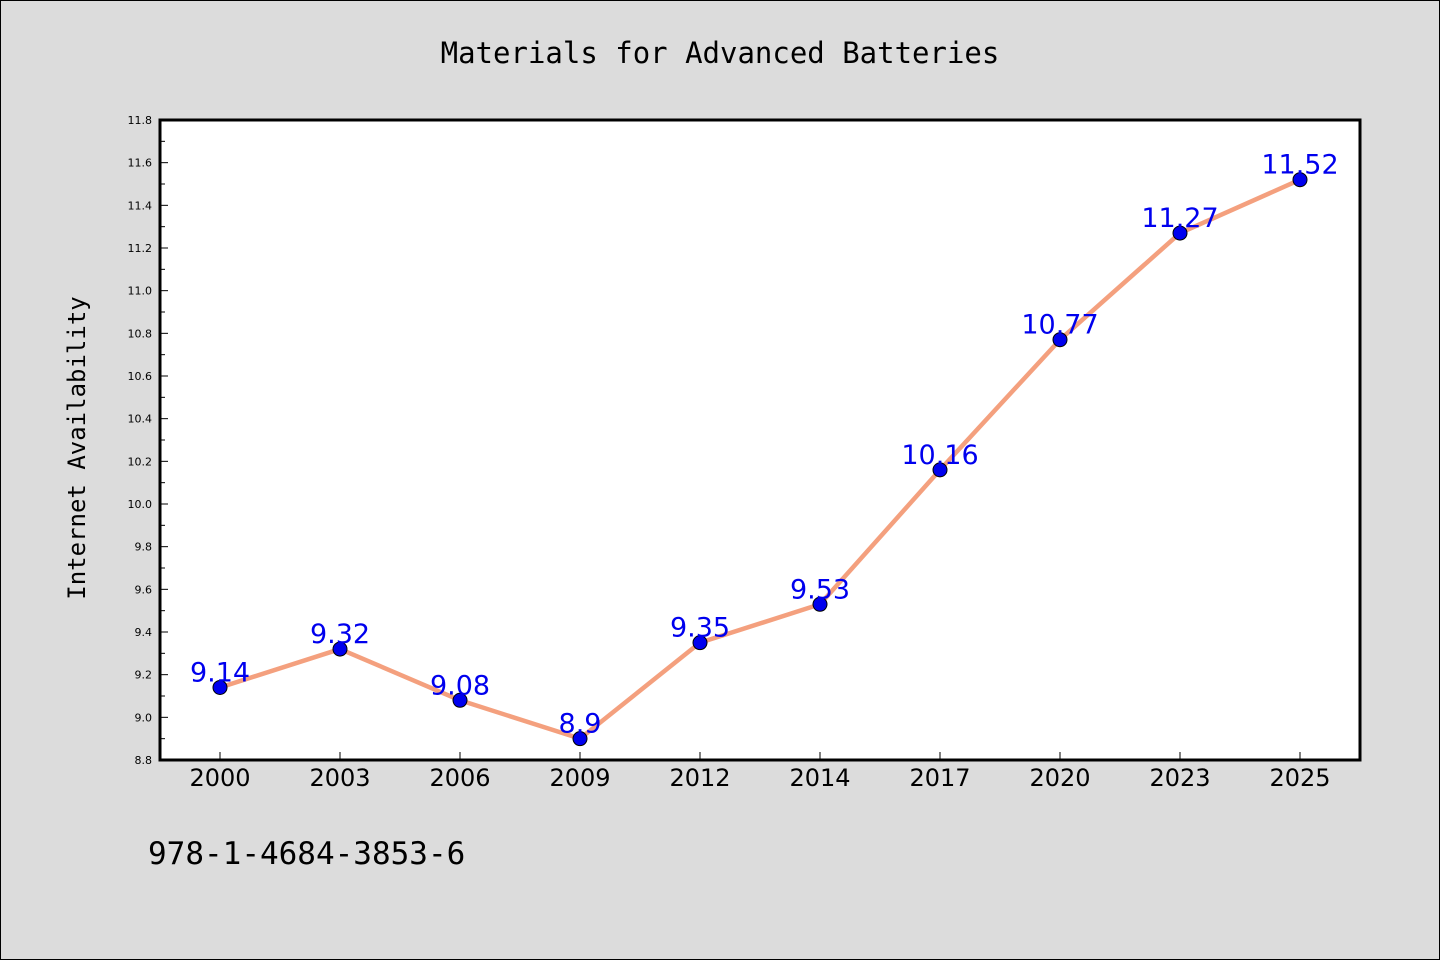 The width and height of the screenshot is (1440, 960). I want to click on data-label: 8.9, so click(580, 724).